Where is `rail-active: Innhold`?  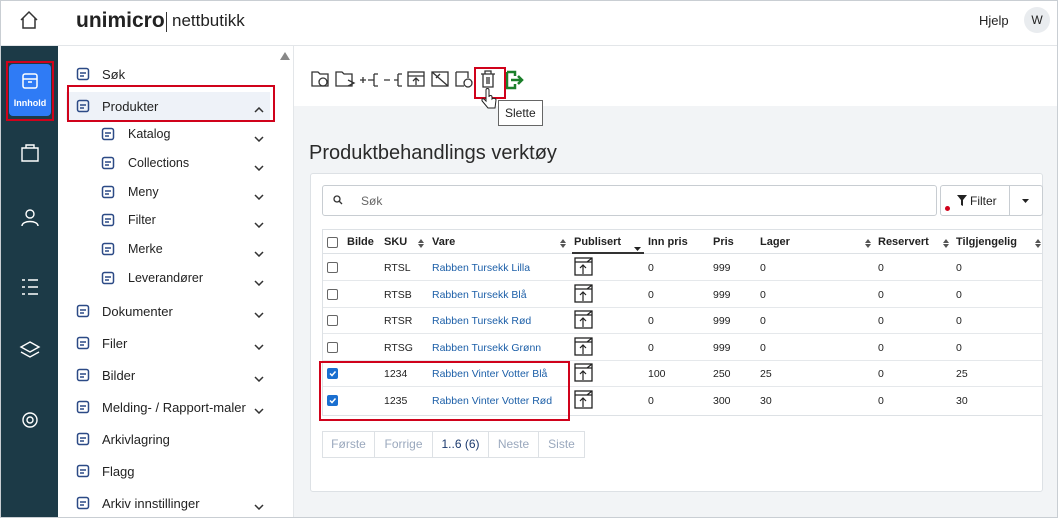 rail-active: Innhold is located at coordinates (30, 90).